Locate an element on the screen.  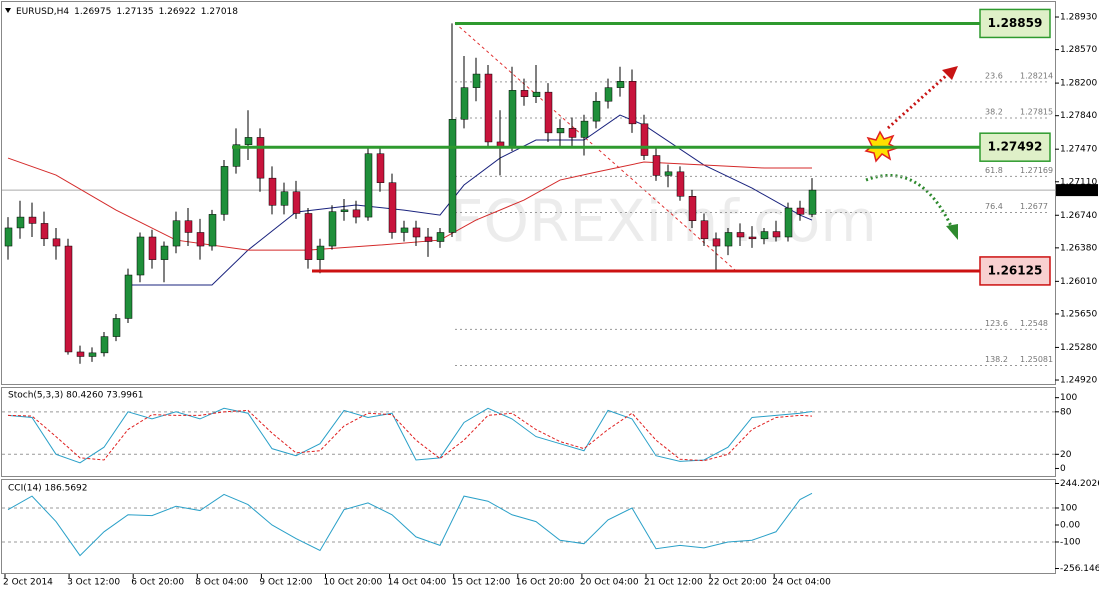
arrow-up is located at coordinates (918, 101).